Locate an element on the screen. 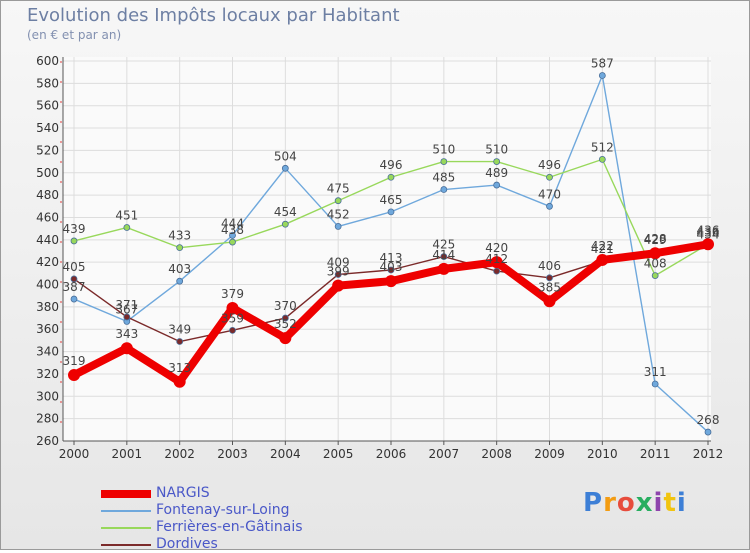  data-label: 434 is located at coordinates (708, 235).